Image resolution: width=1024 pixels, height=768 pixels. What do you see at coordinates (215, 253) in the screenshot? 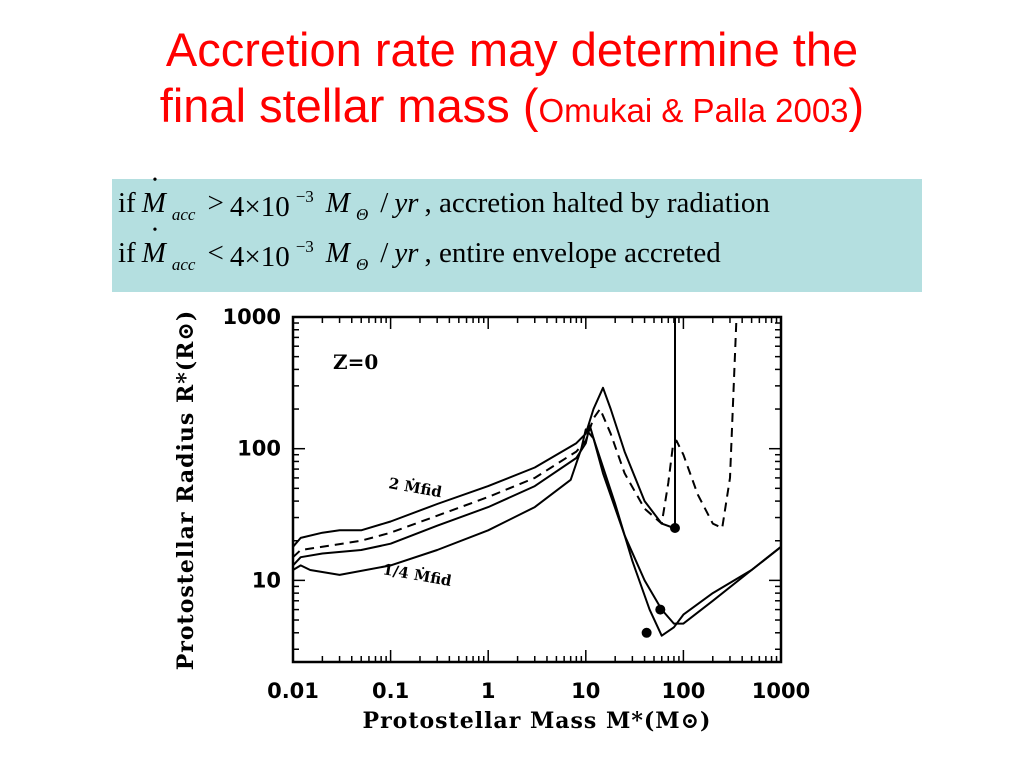
I see `comparison-operator: <` at bounding box center [215, 253].